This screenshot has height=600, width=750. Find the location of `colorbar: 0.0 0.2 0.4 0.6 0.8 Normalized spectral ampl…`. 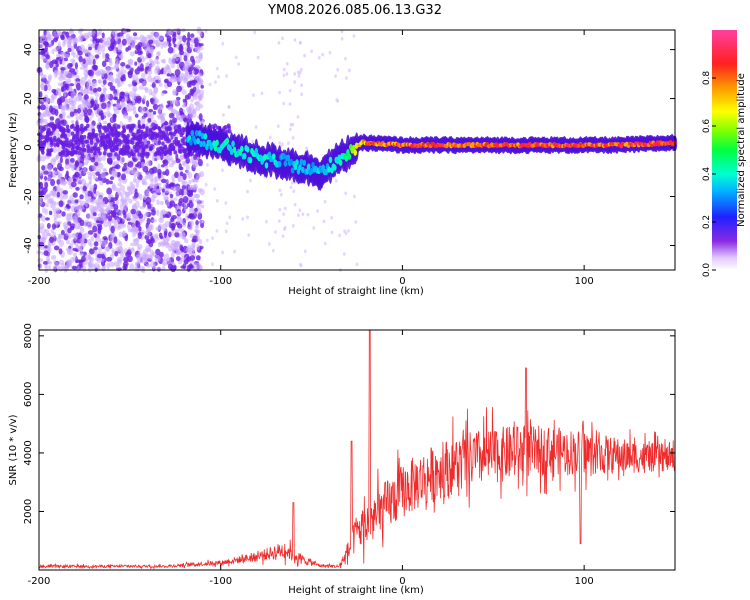

colorbar: 0.0 0.2 0.4 0.6 0.8 Normalized spectral ampl… is located at coordinates (724, 153).